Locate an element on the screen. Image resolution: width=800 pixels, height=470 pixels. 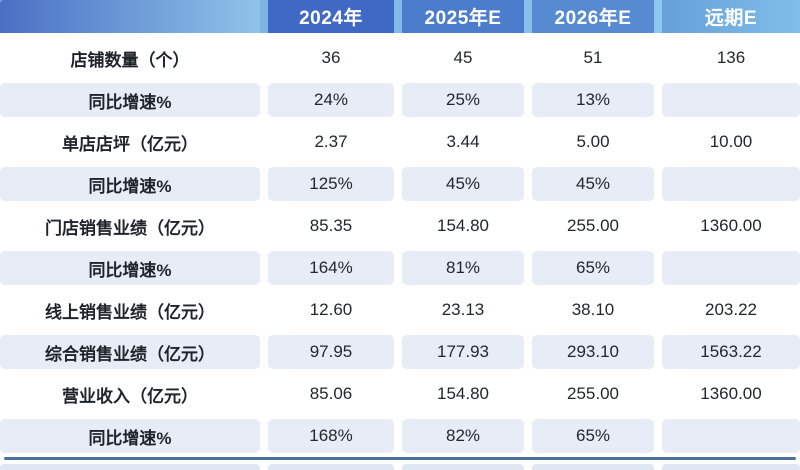
cell-value: 10.00 is located at coordinates (731, 141).